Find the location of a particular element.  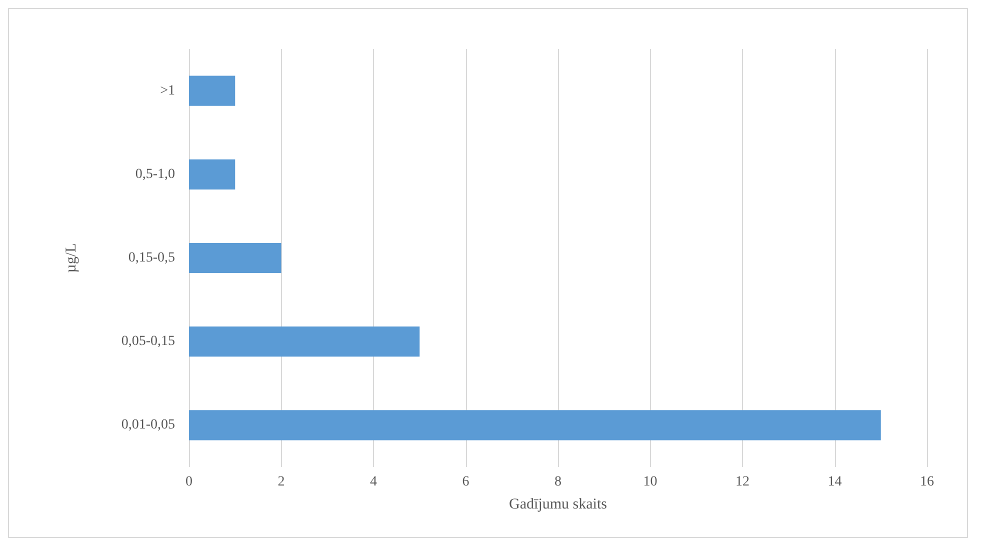

x-tick-label: 8 is located at coordinates (558, 482).